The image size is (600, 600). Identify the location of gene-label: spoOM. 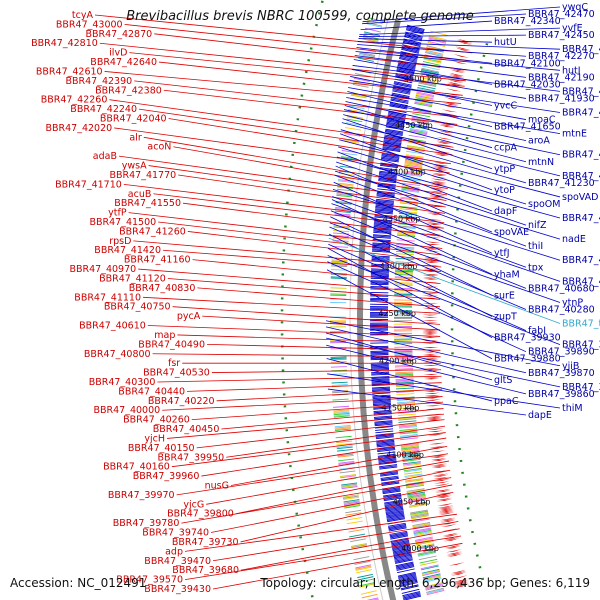
(544, 204).